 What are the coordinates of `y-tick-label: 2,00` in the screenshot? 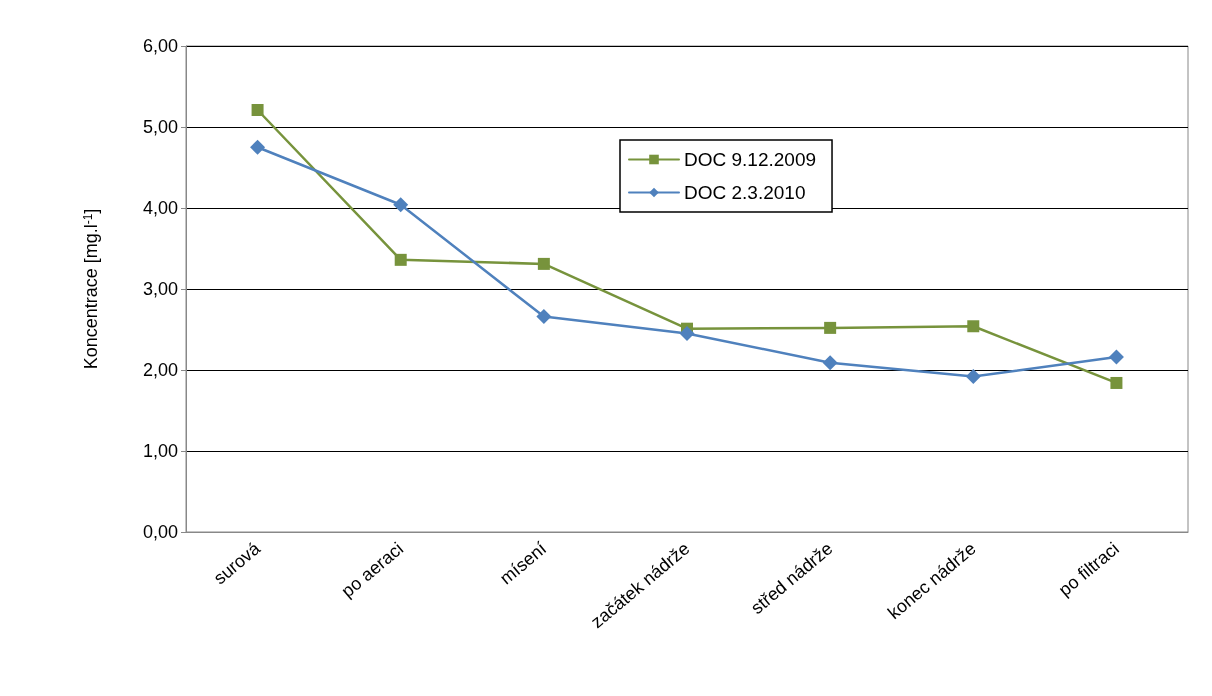 It's located at (160, 370).